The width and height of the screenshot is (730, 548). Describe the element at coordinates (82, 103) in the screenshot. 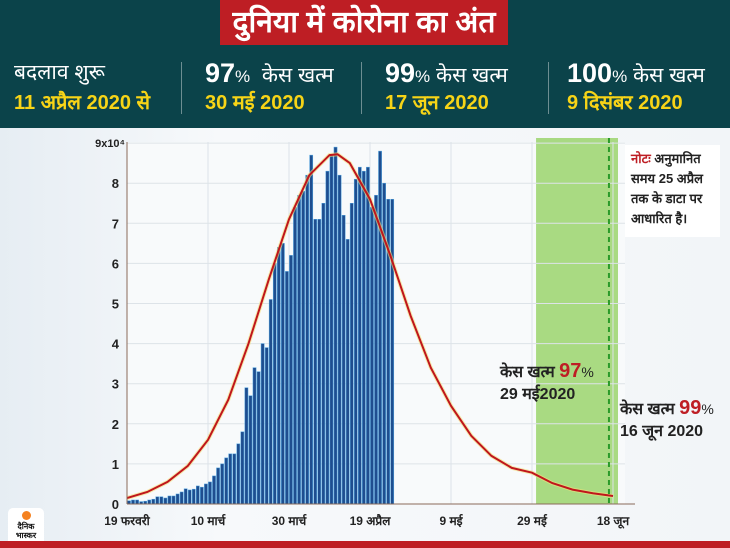

I see `stat-date: 11 अप्रैल 2020 से` at that location.